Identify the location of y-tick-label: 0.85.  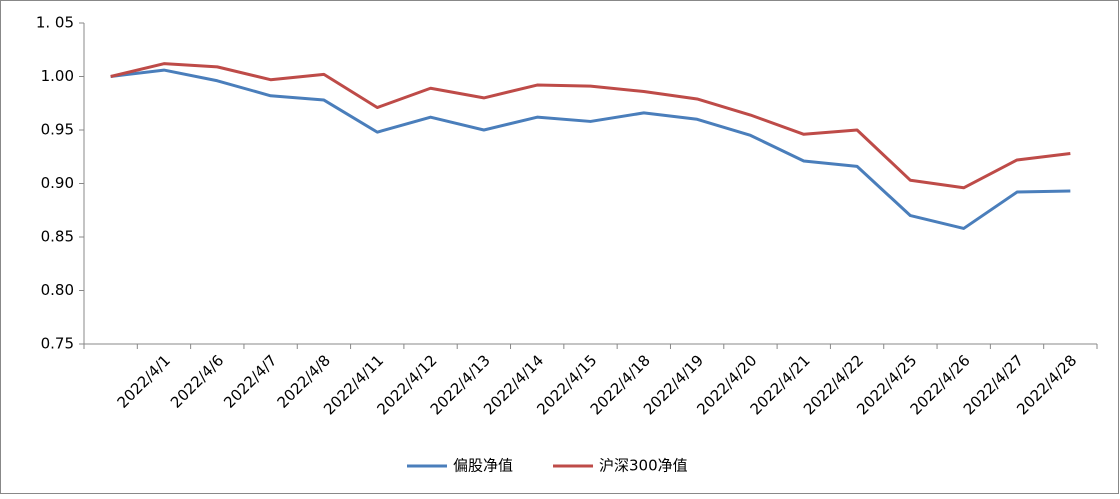
(57, 237).